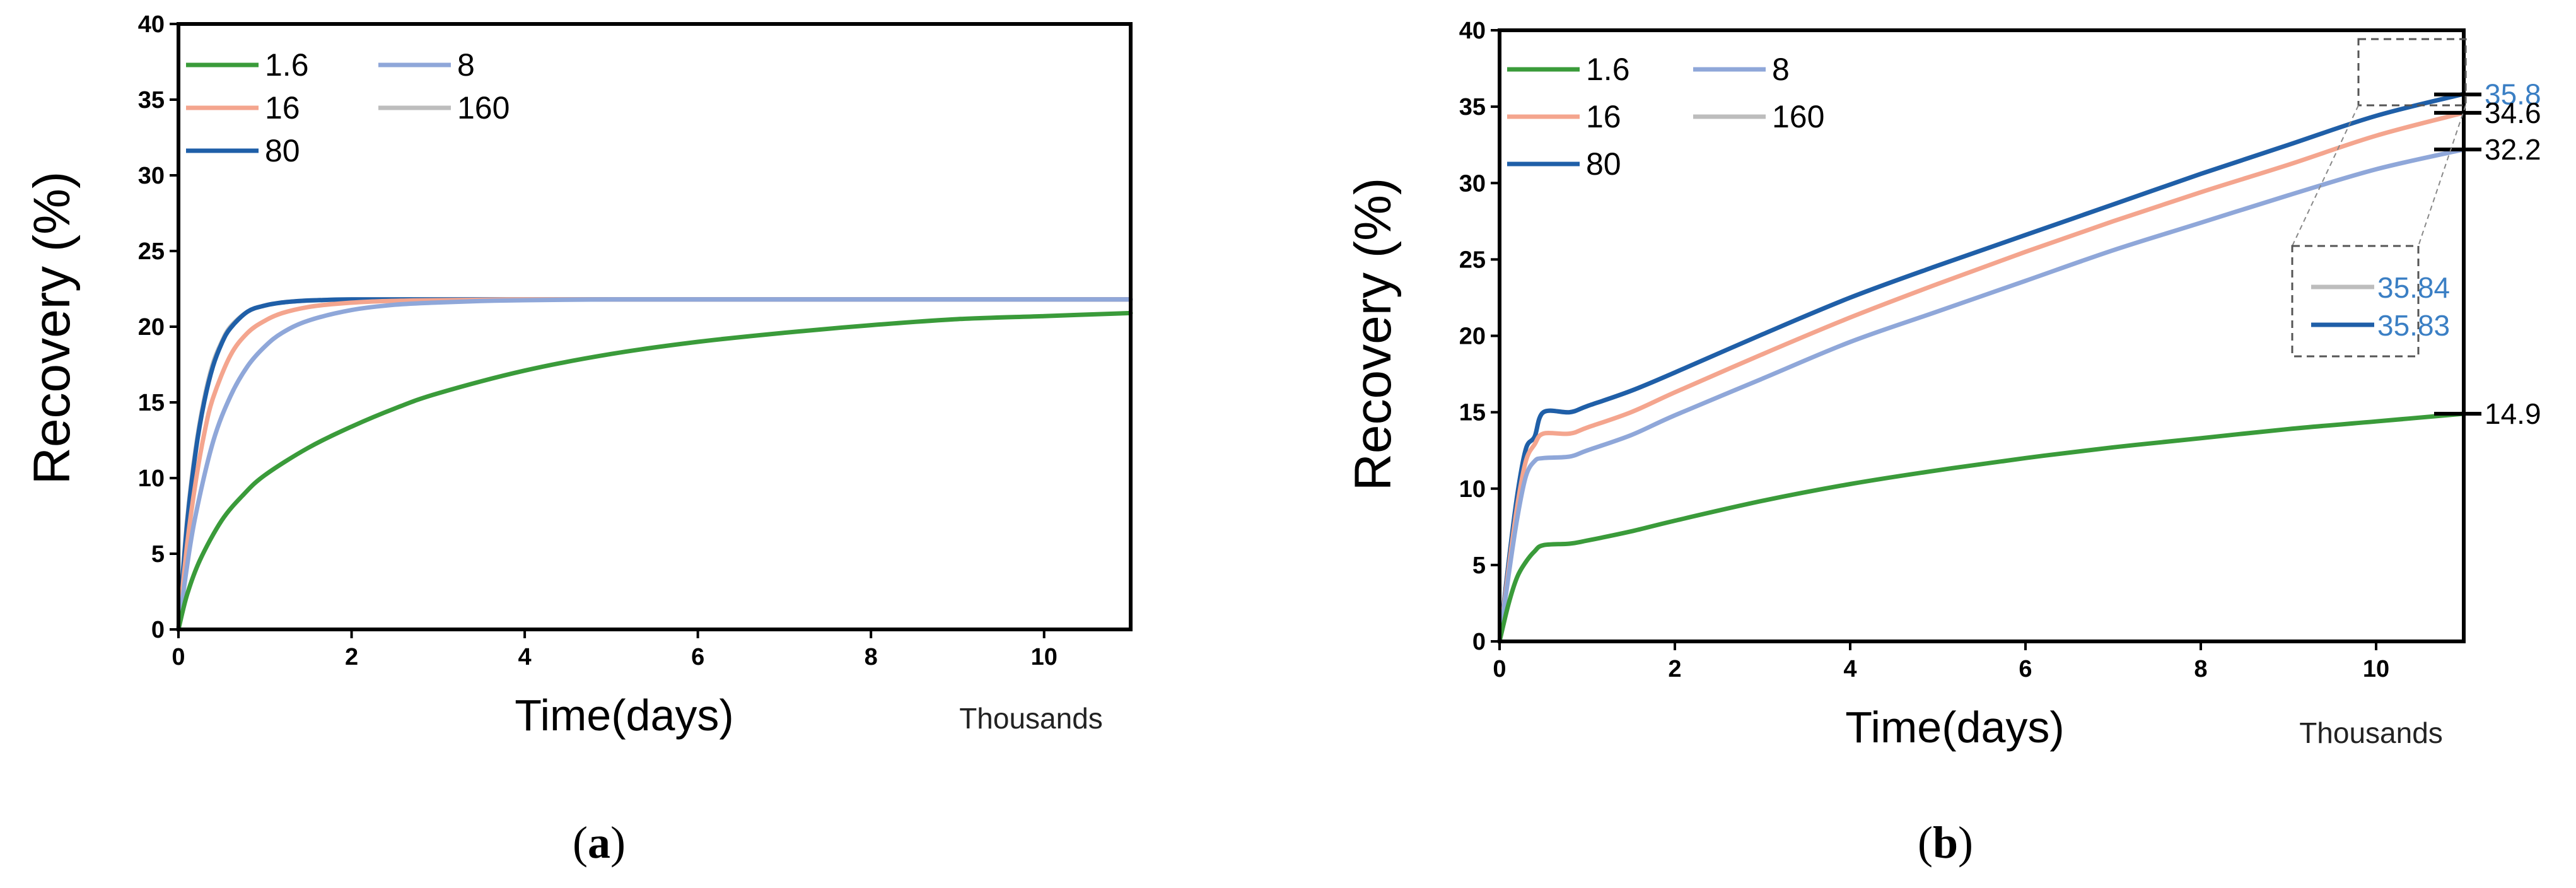 Image resolution: width=2576 pixels, height=888 pixels. What do you see at coordinates (2371, 732) in the screenshot?
I see `chart-b-x-unit-note: Thousands` at bounding box center [2371, 732].